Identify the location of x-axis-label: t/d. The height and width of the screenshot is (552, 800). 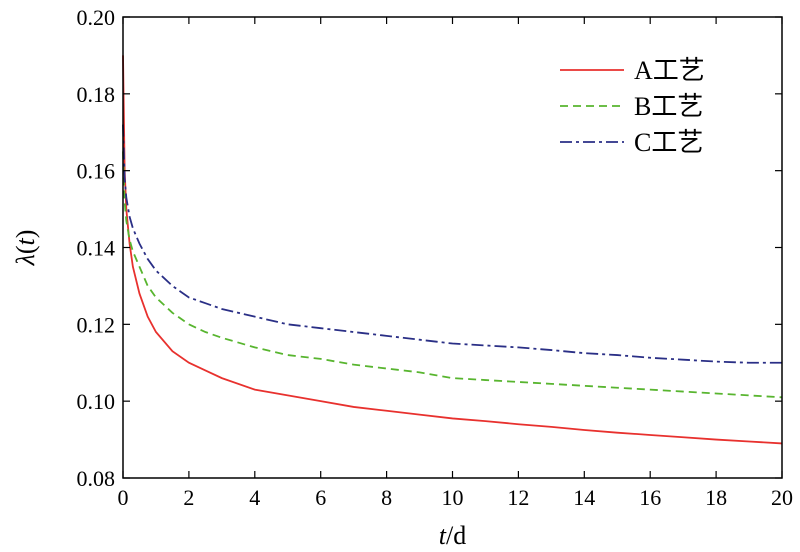
(452, 535).